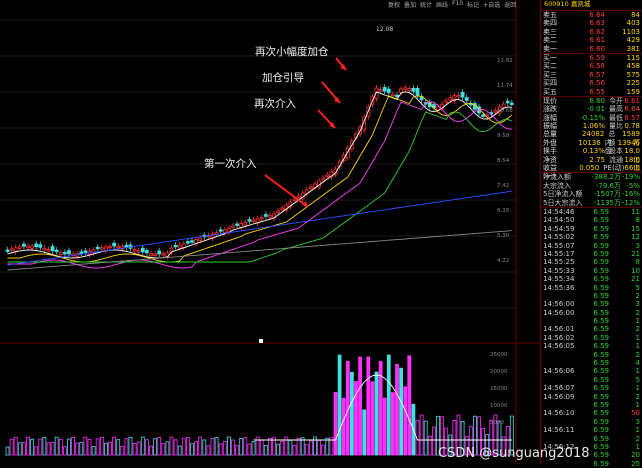 The image size is (642, 468). Describe the element at coordinates (597, 66) in the screenshot. I see `order-price: 6.58` at that location.